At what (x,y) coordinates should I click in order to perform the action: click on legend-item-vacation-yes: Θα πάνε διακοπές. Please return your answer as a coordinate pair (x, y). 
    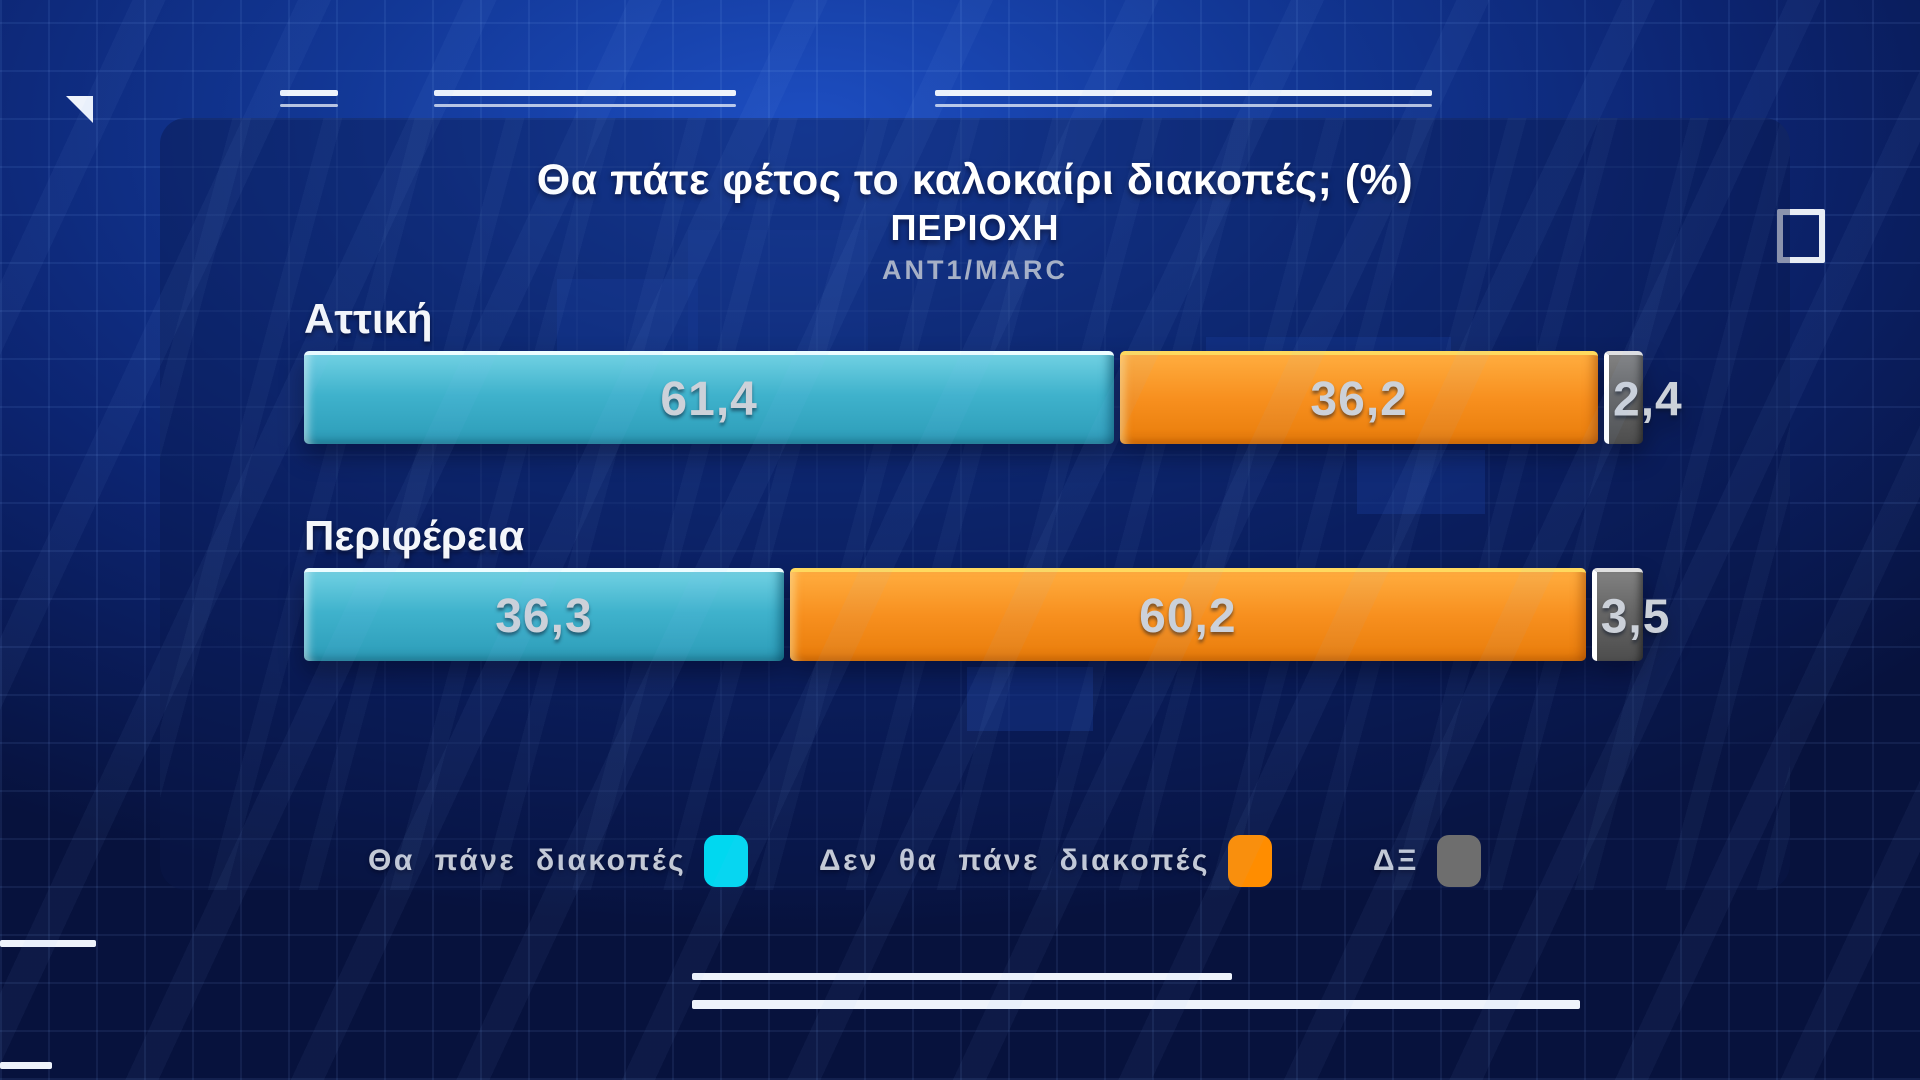
    Looking at the image, I should click on (558, 861).